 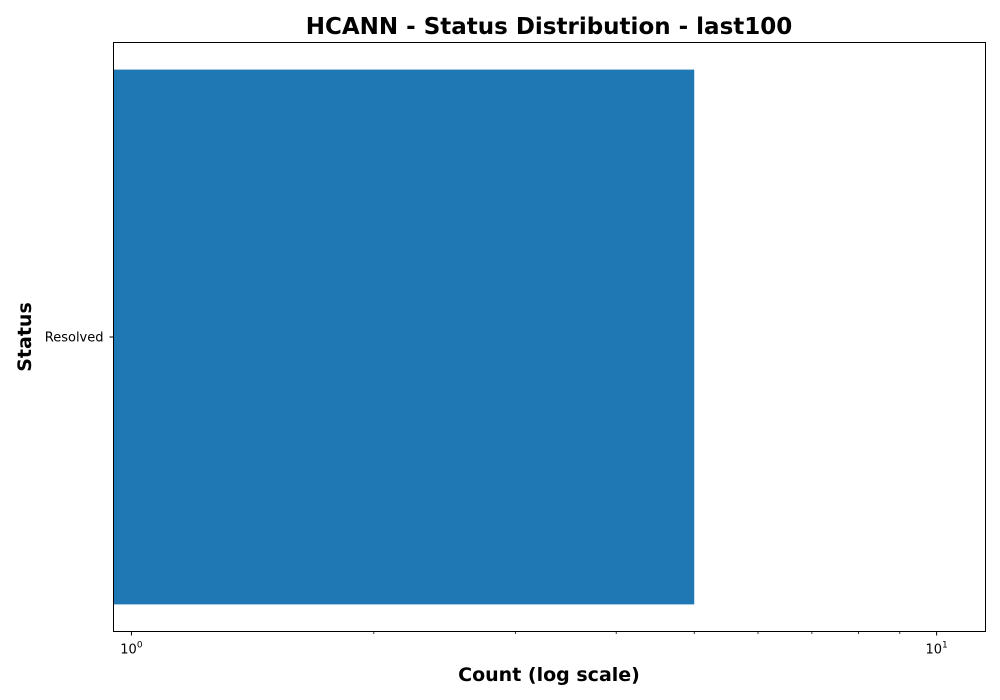 I want to click on y-axis-label: Status, so click(x=25, y=337).